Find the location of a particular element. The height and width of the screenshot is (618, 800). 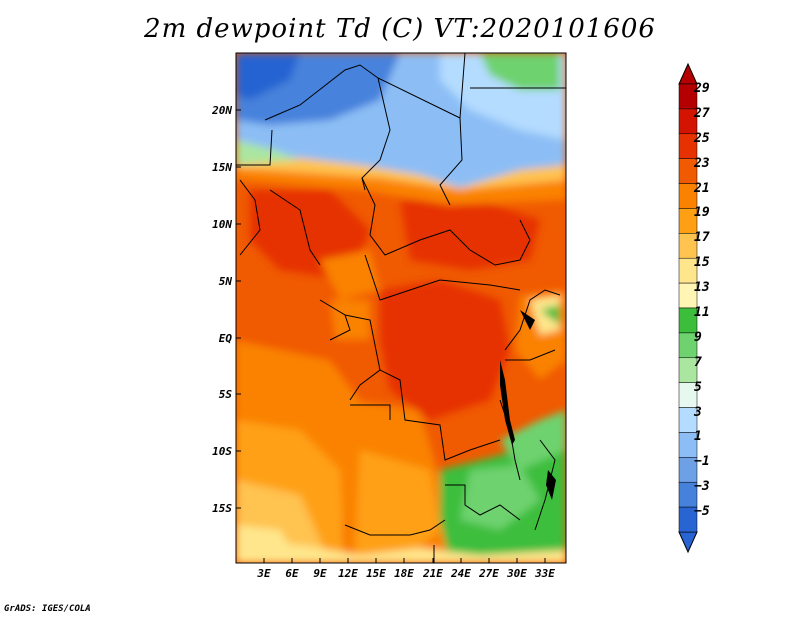

colorbar-label: 9 is located at coordinates (698, 337).